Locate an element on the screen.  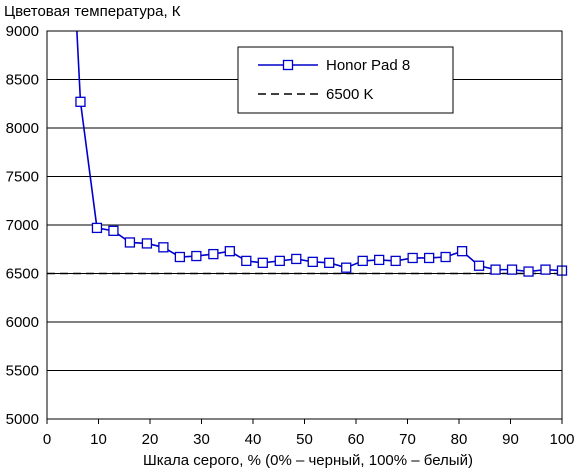
y-tick-label: 7500 is located at coordinates (22, 177).